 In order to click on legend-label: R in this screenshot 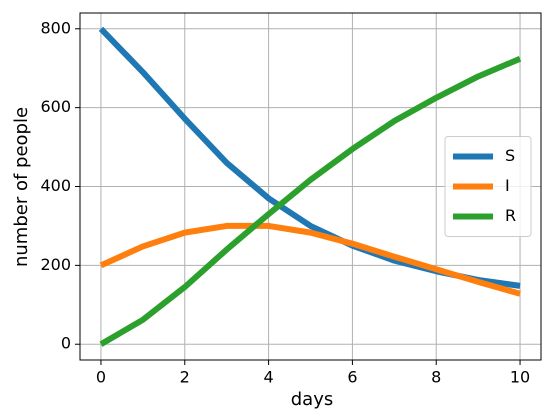, I will do `click(510, 215)`.